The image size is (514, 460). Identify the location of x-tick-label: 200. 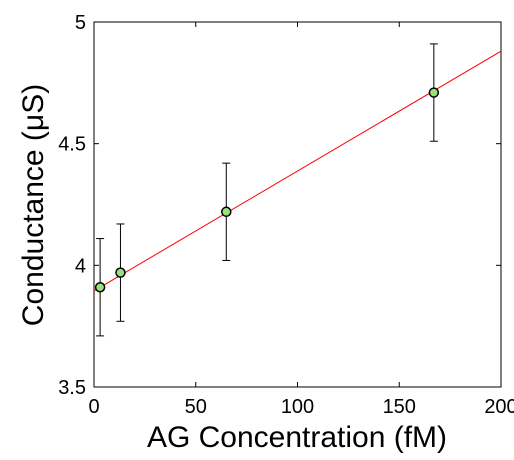
(499, 407).